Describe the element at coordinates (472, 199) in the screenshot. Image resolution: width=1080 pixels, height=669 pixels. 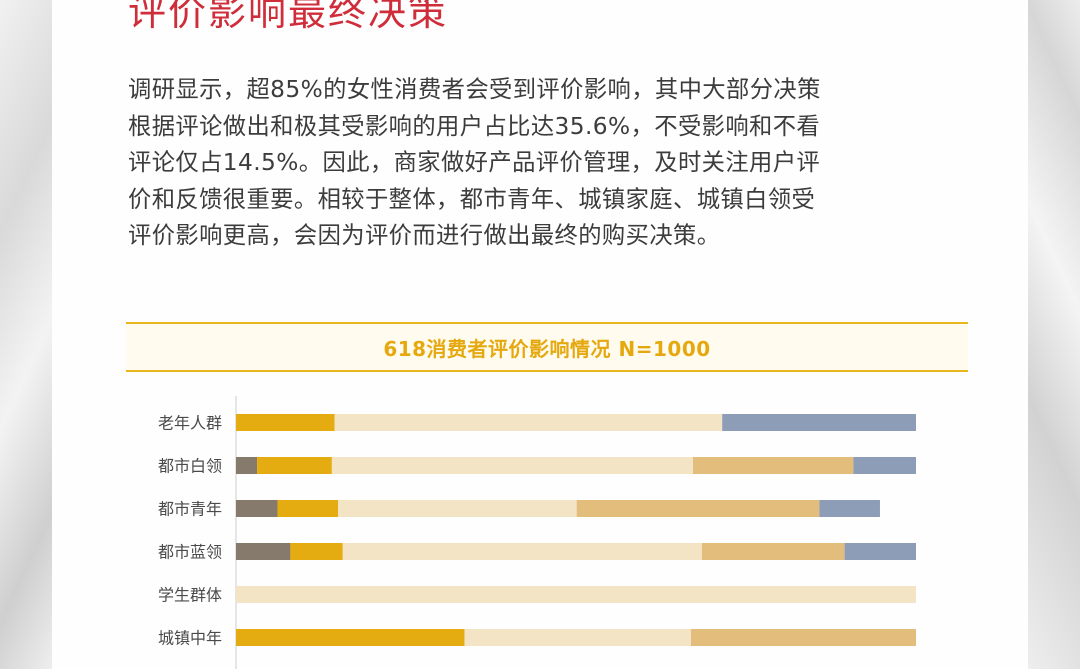
I see `paragraph-line: 价和反馈很重要。相较于整体，都市青年、城镇家庭、城镇白领受` at that location.